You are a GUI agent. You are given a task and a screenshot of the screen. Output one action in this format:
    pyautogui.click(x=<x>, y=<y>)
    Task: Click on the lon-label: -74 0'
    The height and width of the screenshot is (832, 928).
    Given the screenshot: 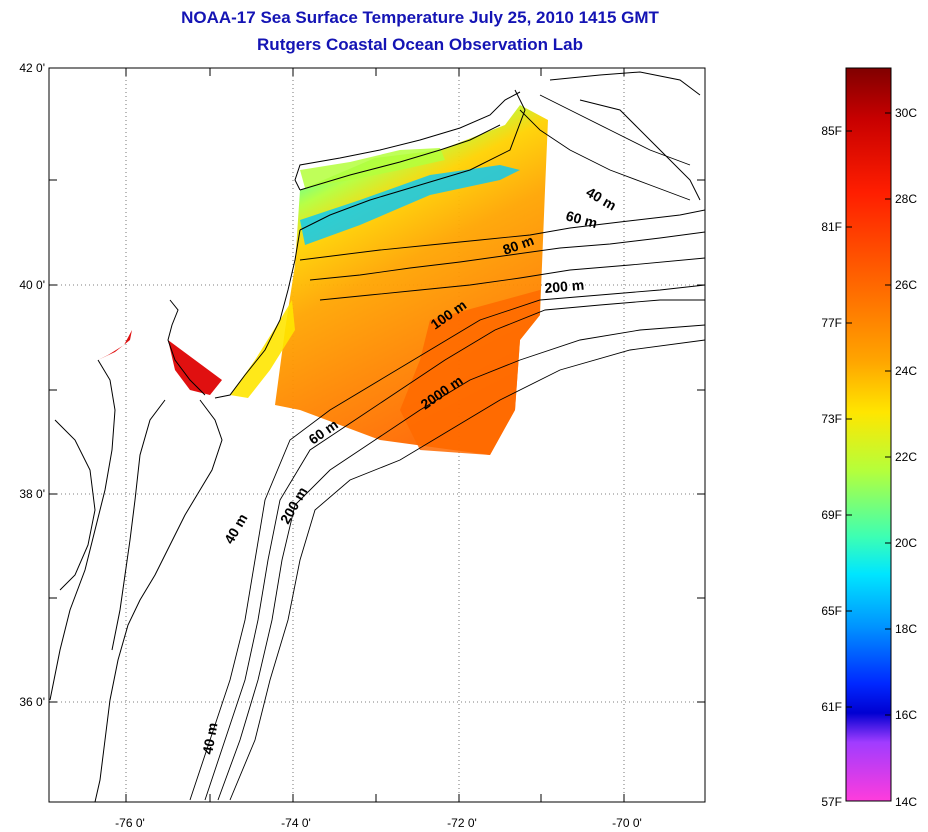 What is the action you would take?
    pyautogui.click(x=296, y=823)
    